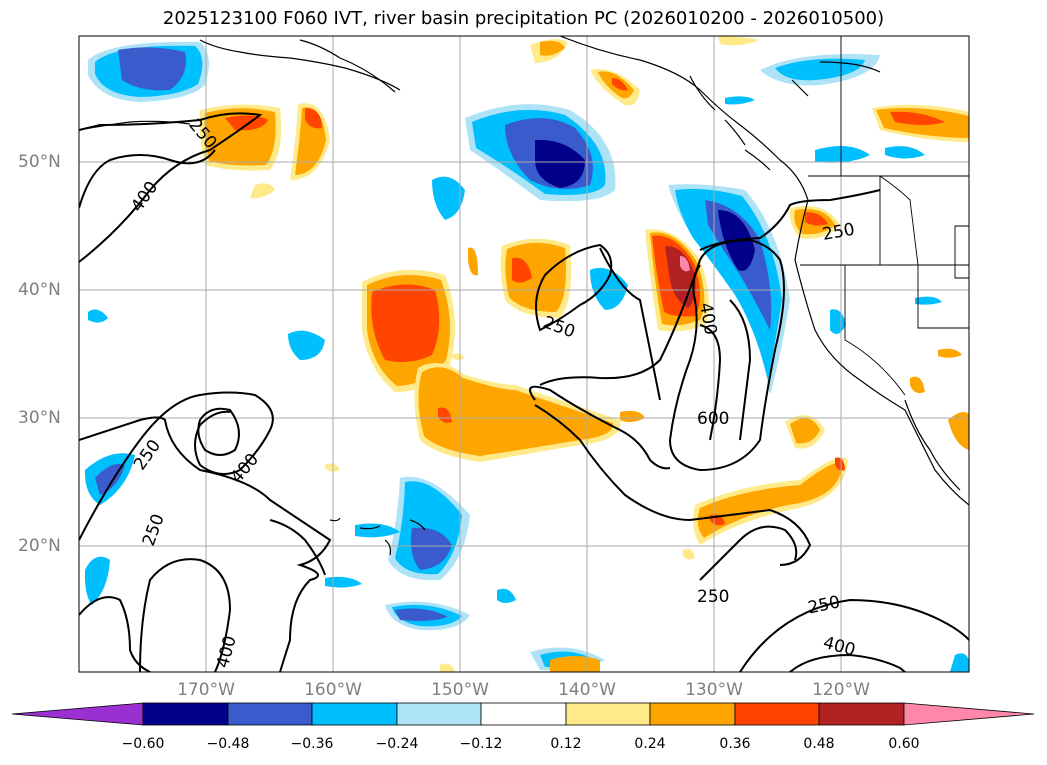 The width and height of the screenshot is (1047, 765). I want to click on state-borders, so click(884, 216).